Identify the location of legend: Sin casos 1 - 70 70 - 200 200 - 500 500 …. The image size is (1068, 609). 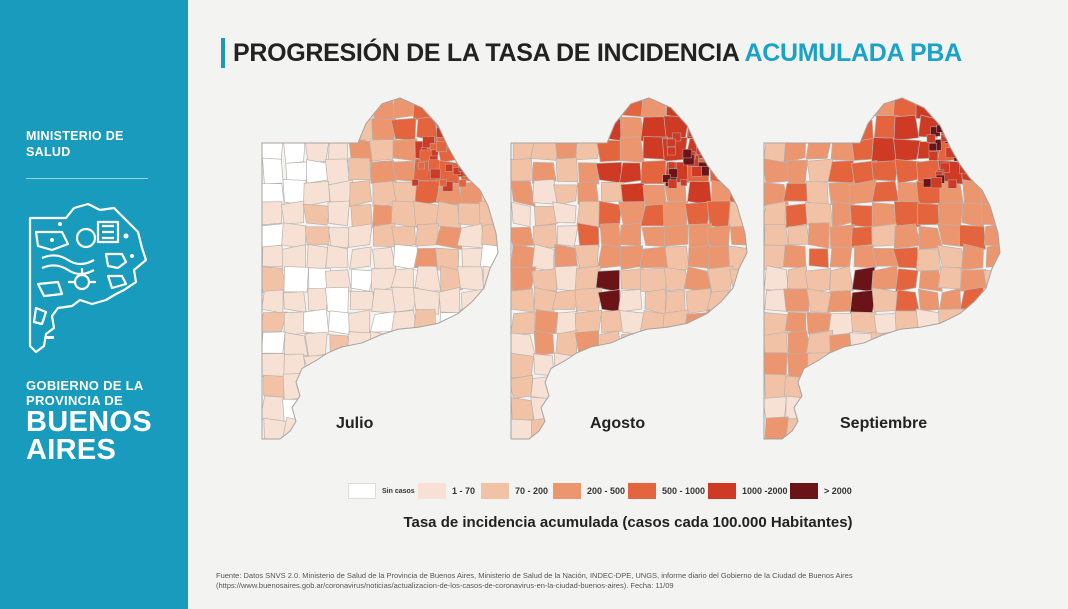
(608, 491).